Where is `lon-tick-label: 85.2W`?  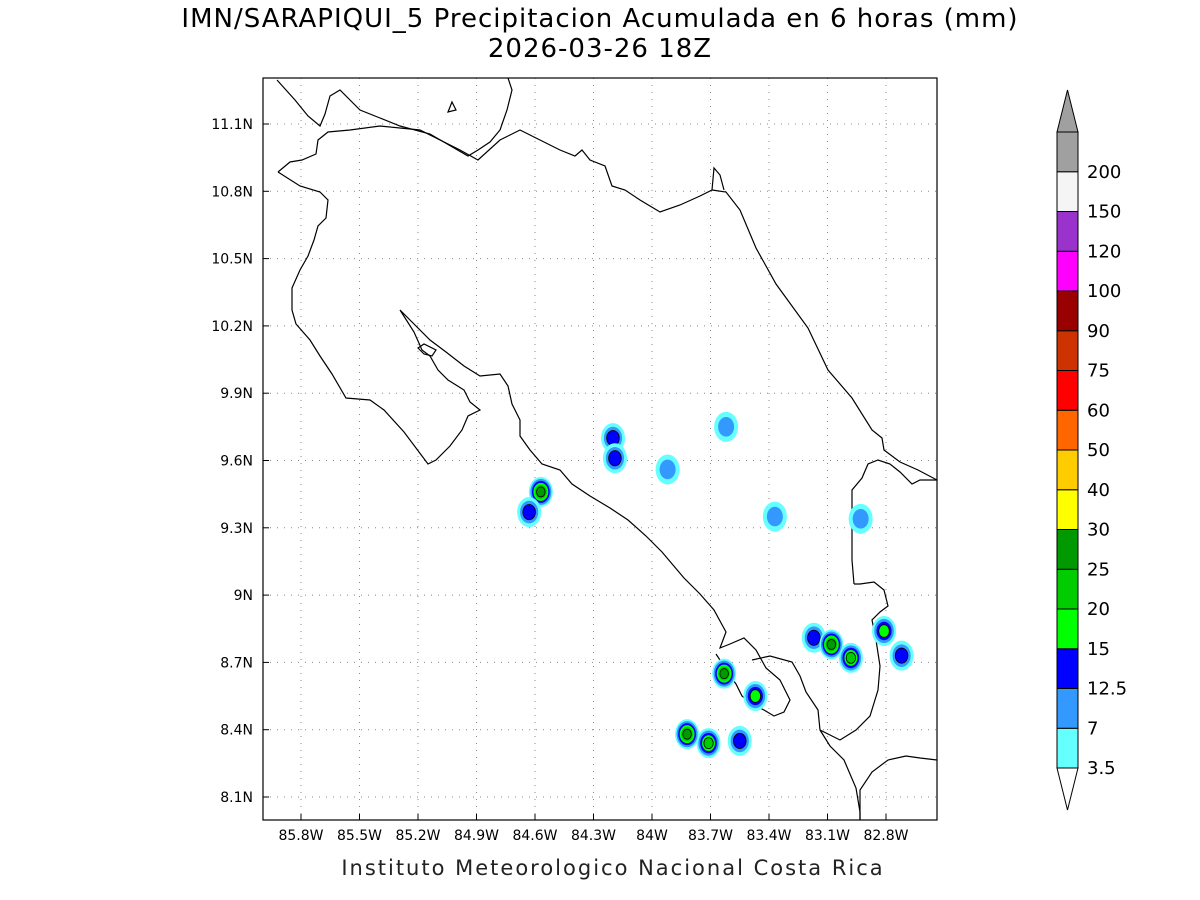 lon-tick-label: 85.2W is located at coordinates (417, 836).